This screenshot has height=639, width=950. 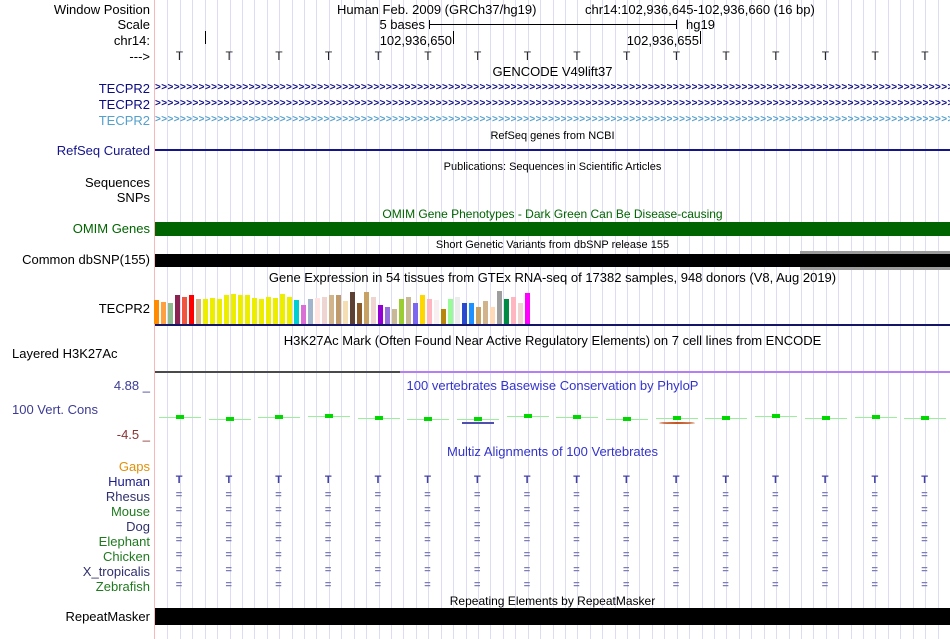 What do you see at coordinates (437, 9) in the screenshot?
I see `assembly-text: Human Feb. 2009 (GRCh37/hg19)` at bounding box center [437, 9].